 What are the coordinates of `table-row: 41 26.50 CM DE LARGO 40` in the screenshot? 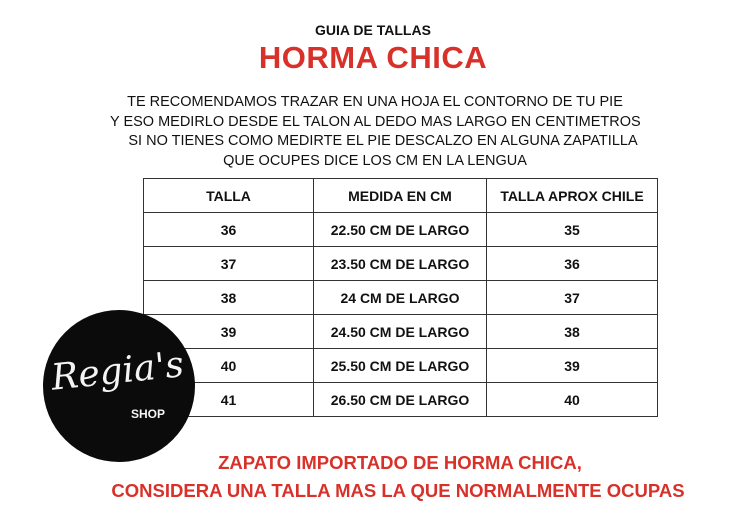 It's located at (400, 399).